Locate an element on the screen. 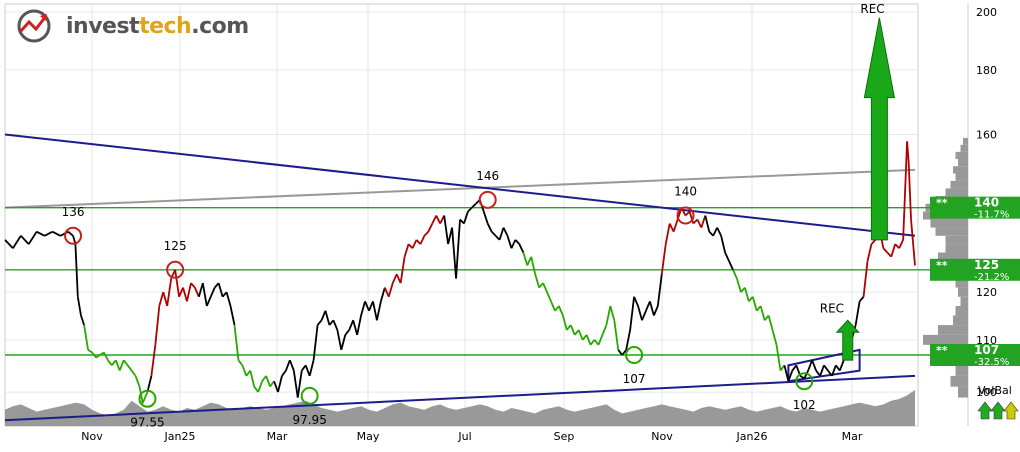 The image size is (1020, 452). x-tick-label: May is located at coordinates (368, 436).